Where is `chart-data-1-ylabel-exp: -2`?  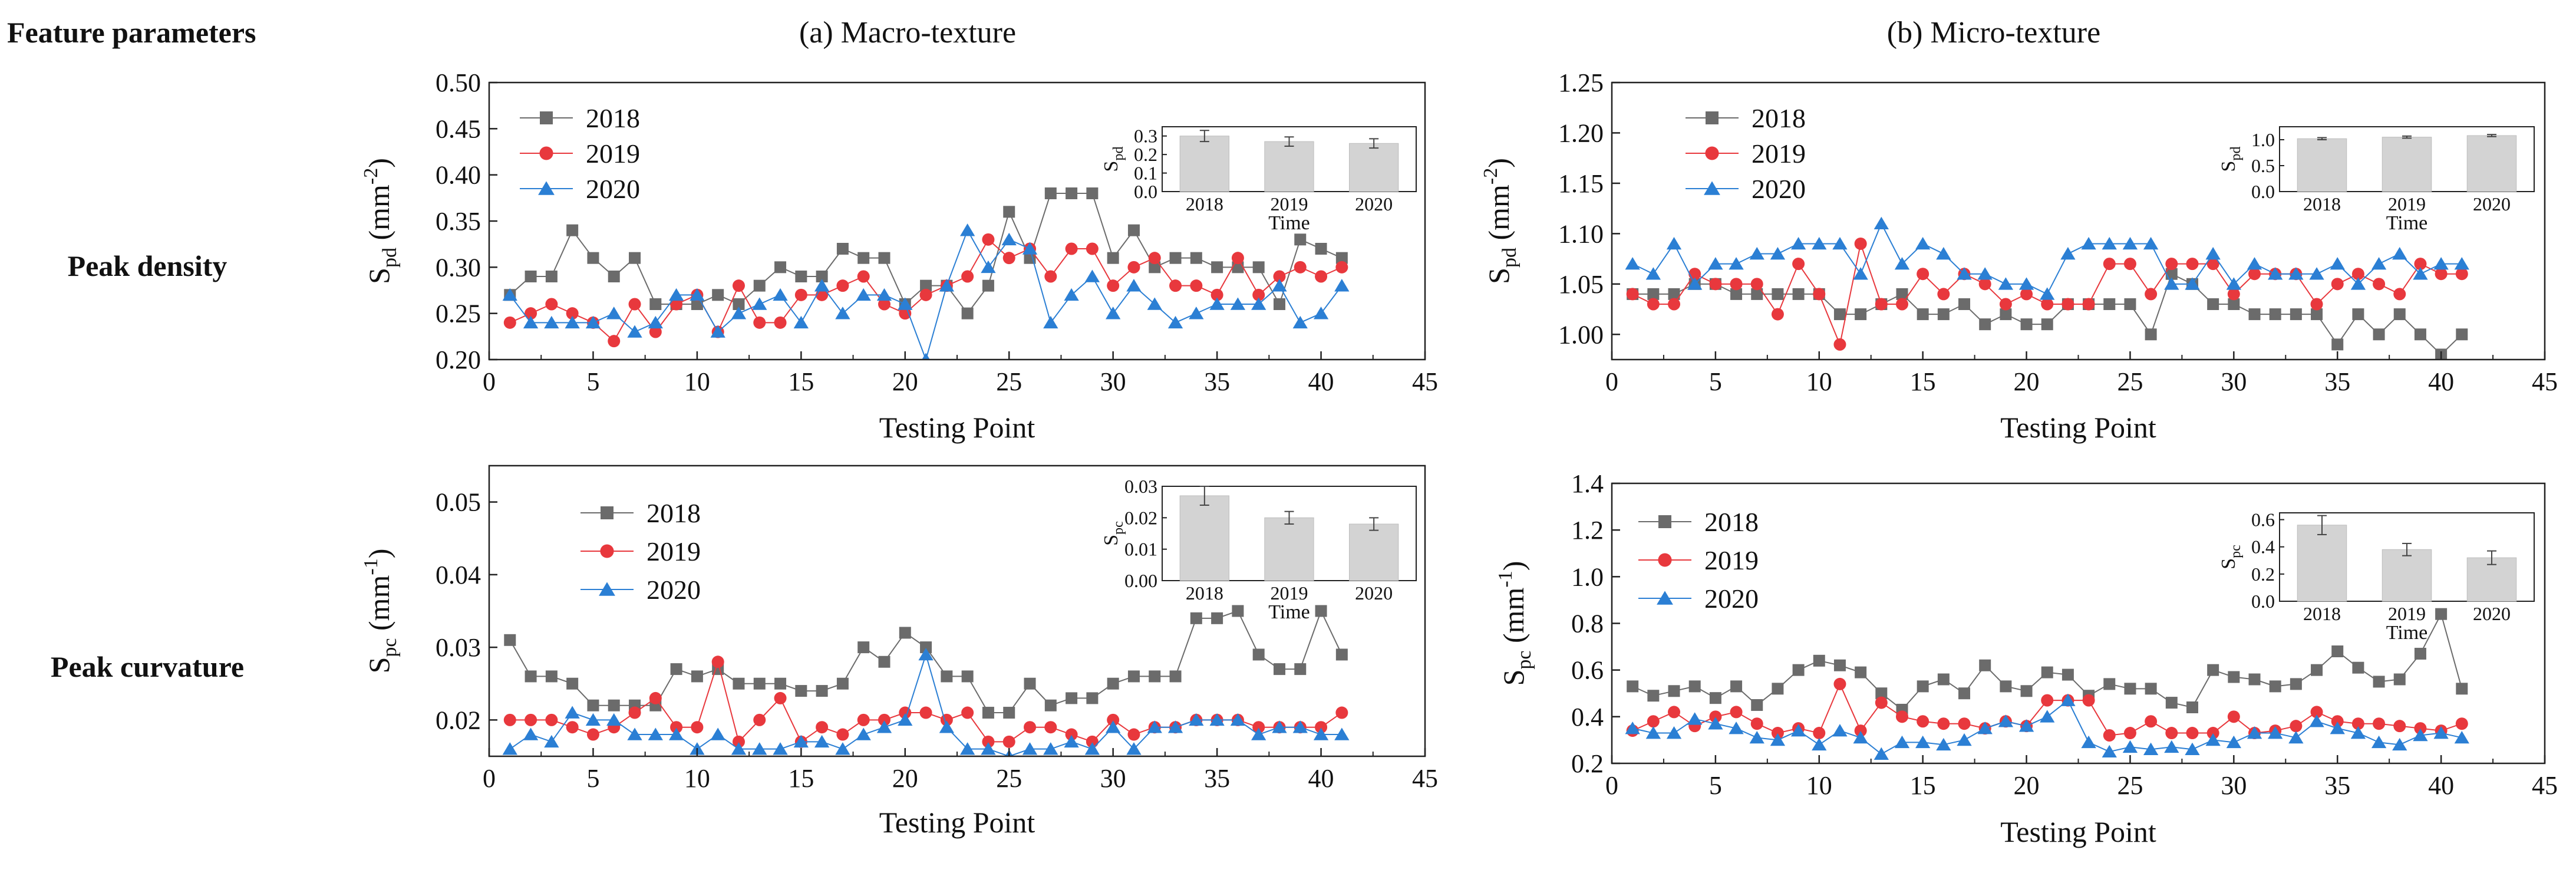 chart-data-1-ylabel-exp: -2 is located at coordinates (1491, 177).